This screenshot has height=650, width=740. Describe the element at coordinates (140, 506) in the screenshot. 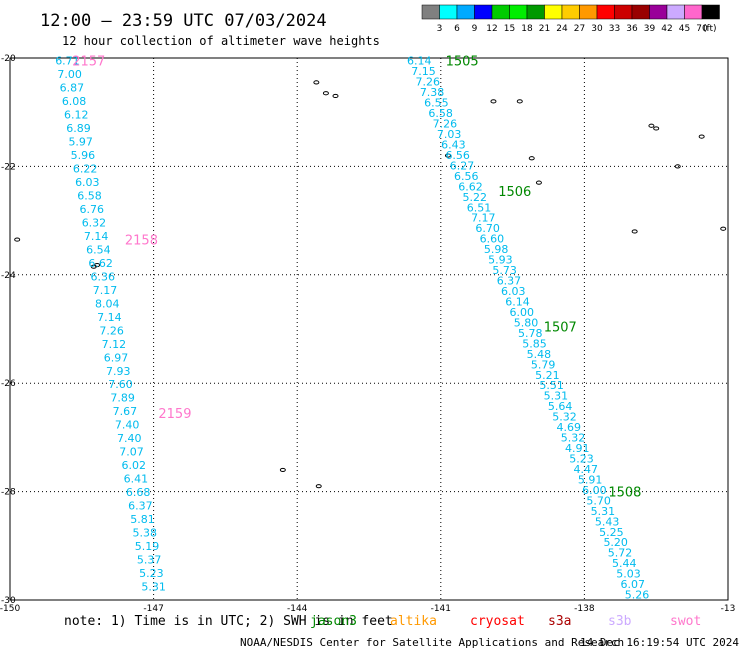

I see `wave-height-label: 6.37` at that location.